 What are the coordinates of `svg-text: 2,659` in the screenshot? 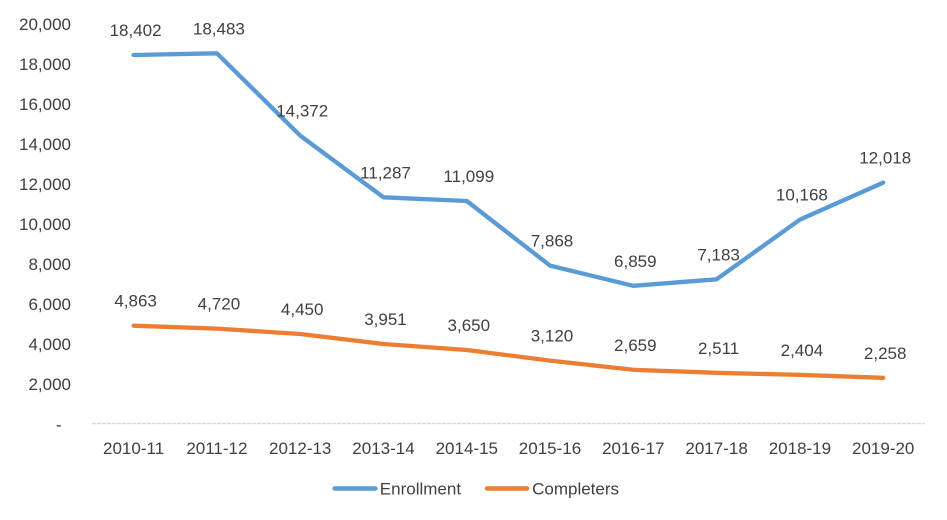 It's located at (635, 345).